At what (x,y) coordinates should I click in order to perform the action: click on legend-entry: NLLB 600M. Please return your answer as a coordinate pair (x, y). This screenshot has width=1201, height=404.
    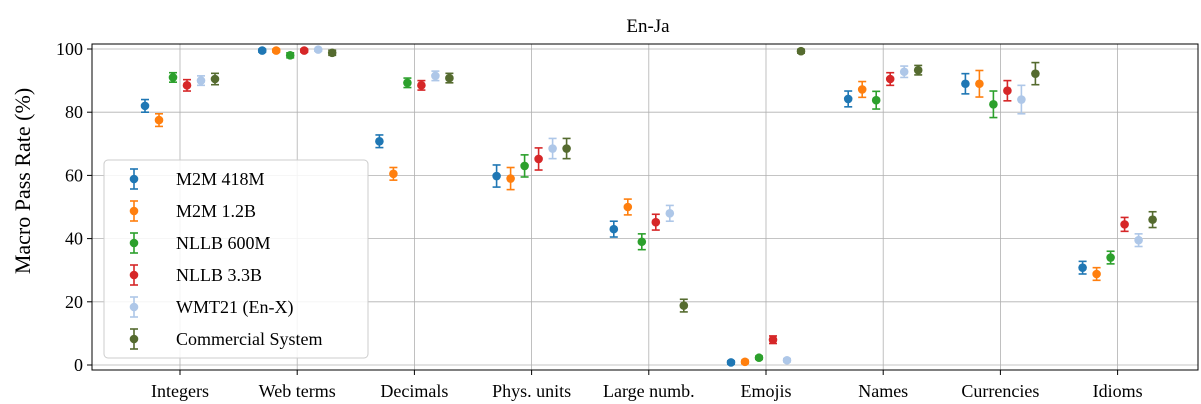
    Looking at the image, I should click on (200, 243).